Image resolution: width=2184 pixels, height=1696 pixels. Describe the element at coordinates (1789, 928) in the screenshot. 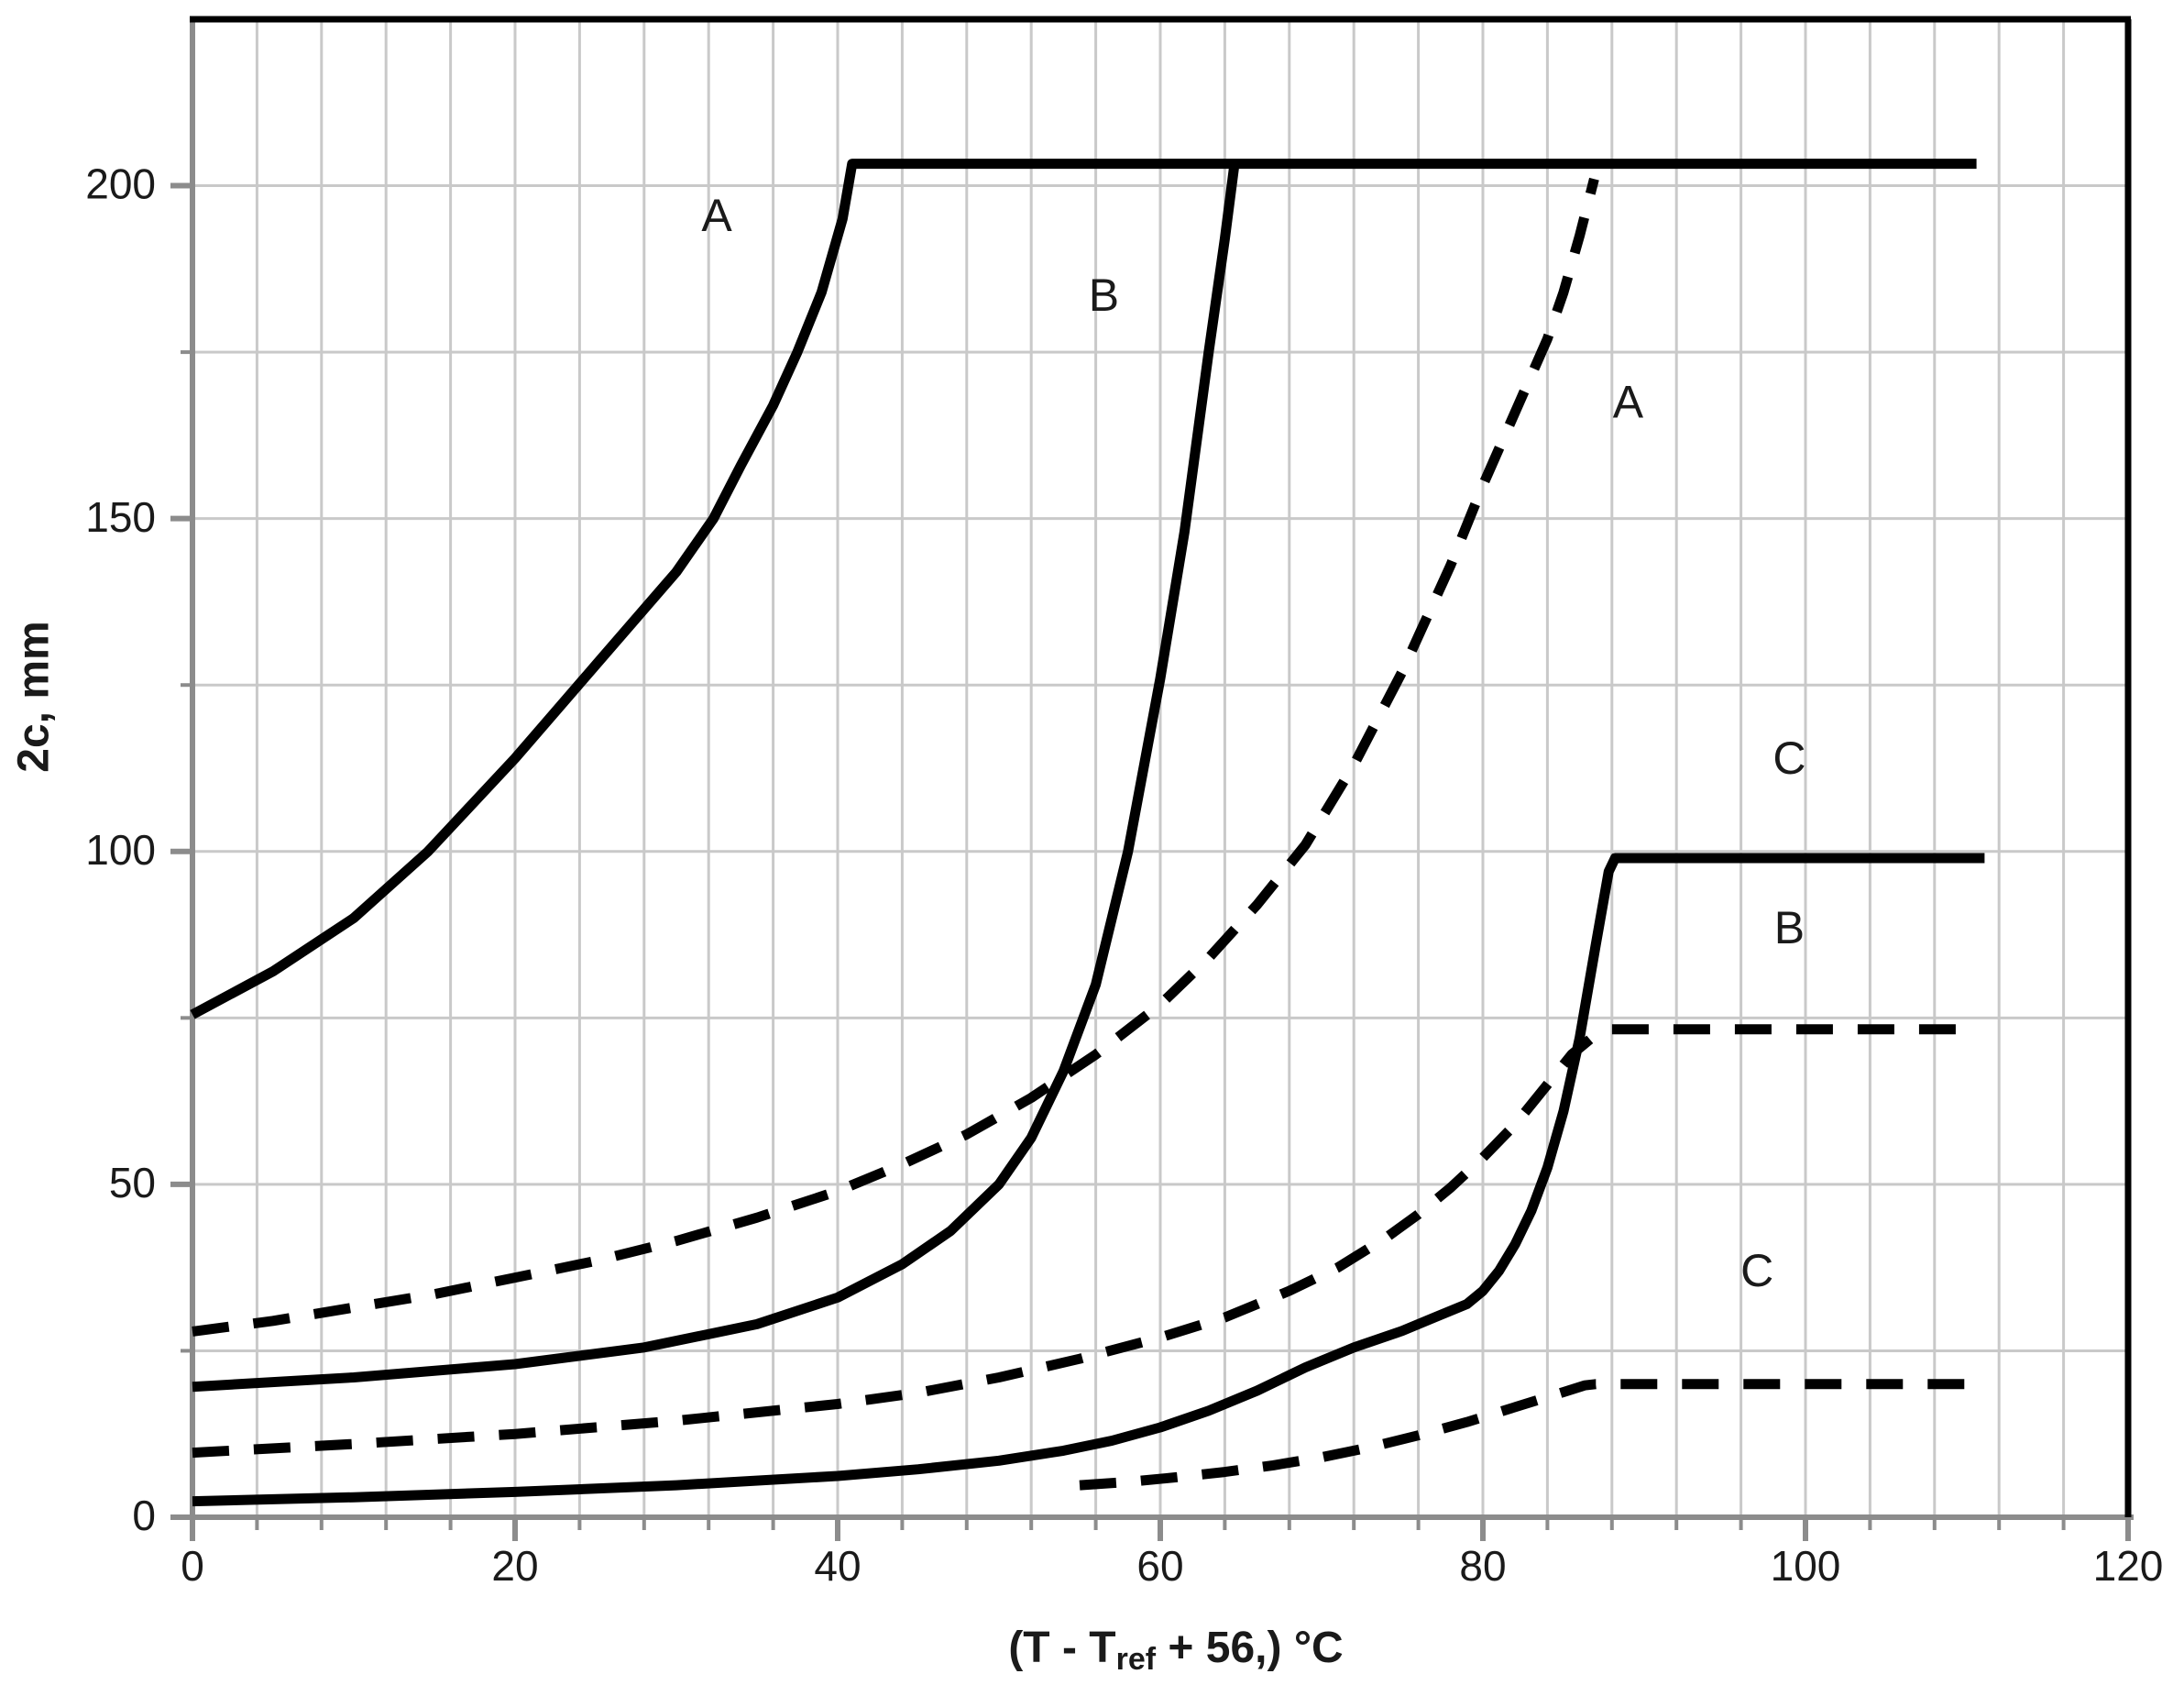

I see `curve-label-B-dashed: B` at that location.